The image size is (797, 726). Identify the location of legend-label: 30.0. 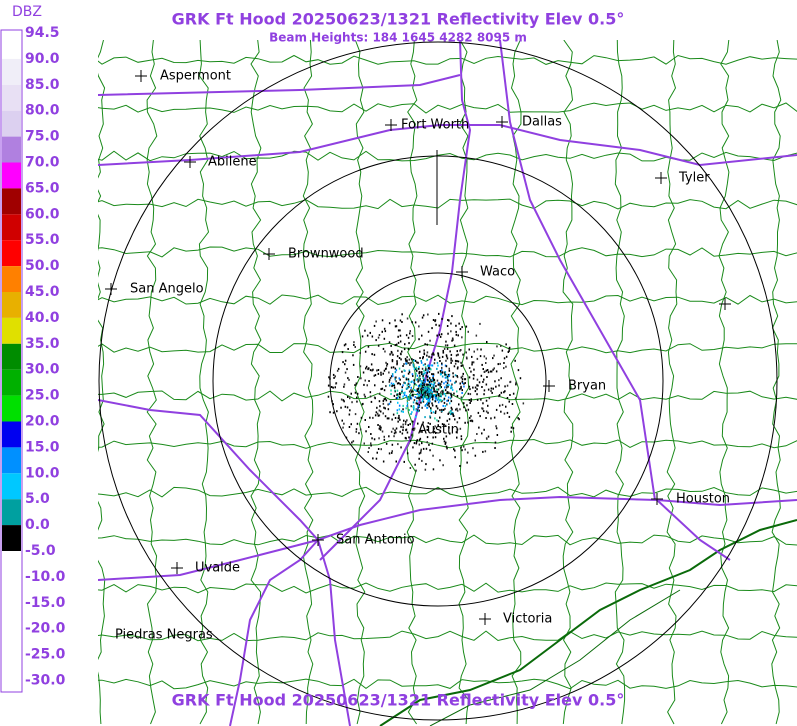
(42, 370).